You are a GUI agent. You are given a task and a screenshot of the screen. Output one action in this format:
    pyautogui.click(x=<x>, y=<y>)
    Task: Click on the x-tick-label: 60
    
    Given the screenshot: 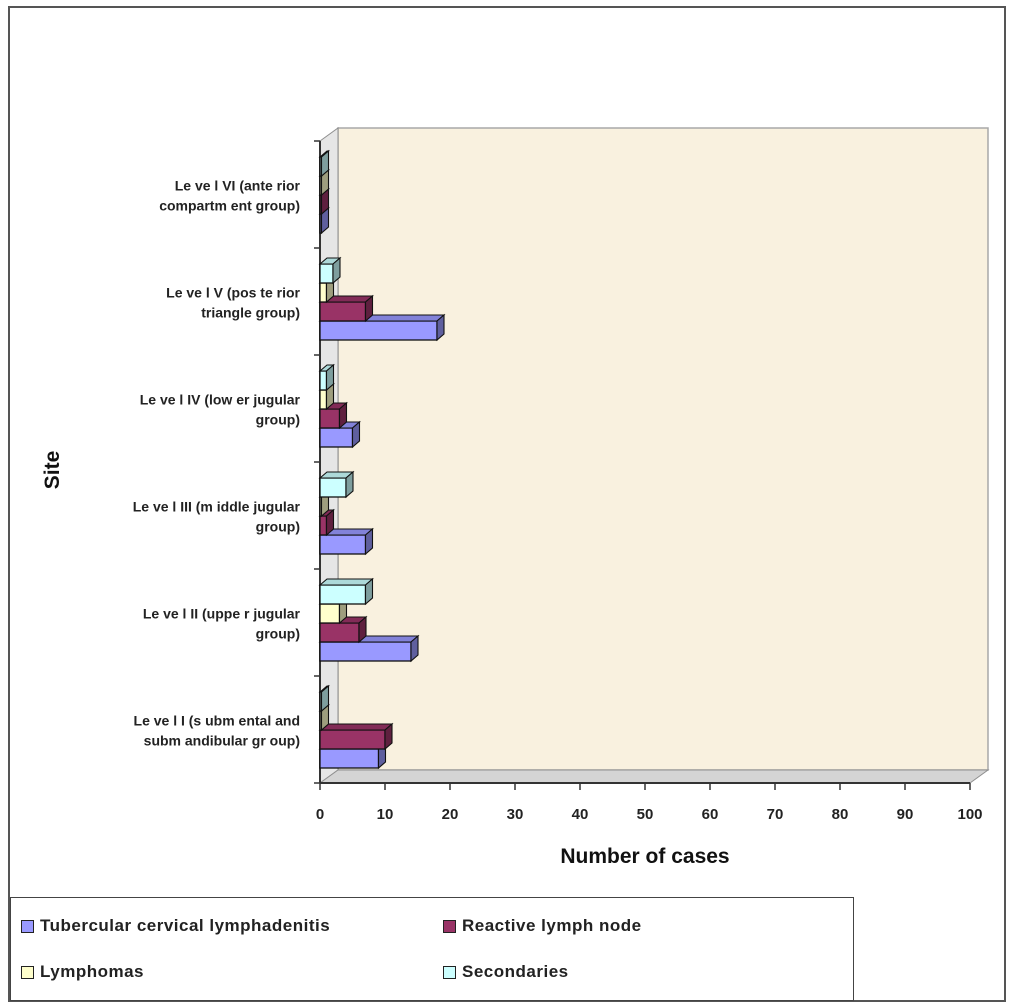 What is the action you would take?
    pyautogui.click(x=710, y=814)
    